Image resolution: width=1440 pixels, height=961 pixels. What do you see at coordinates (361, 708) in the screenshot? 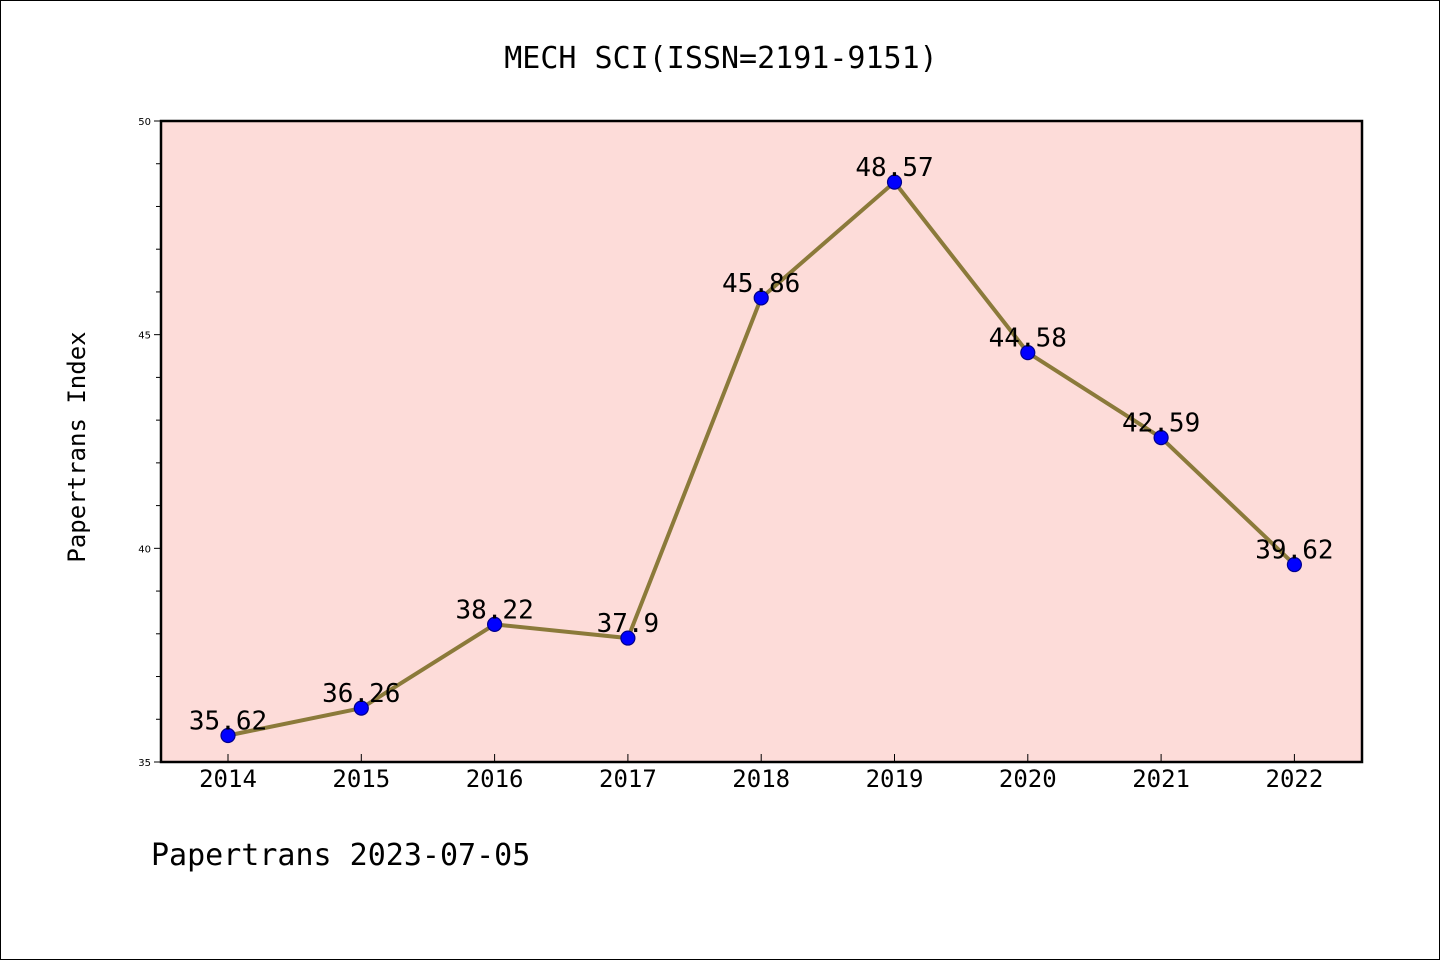
I see `data-point-2015` at bounding box center [361, 708].